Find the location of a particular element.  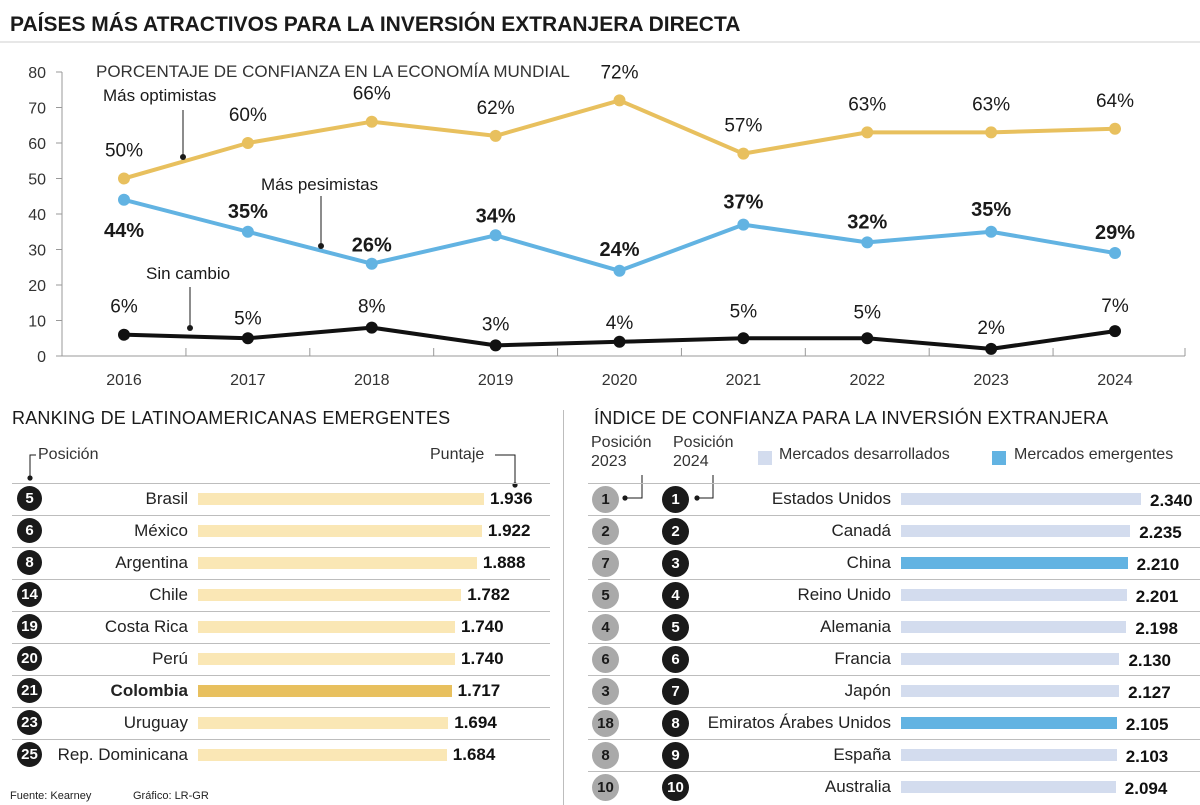

x-tick-label: 2023 is located at coordinates (991, 380).